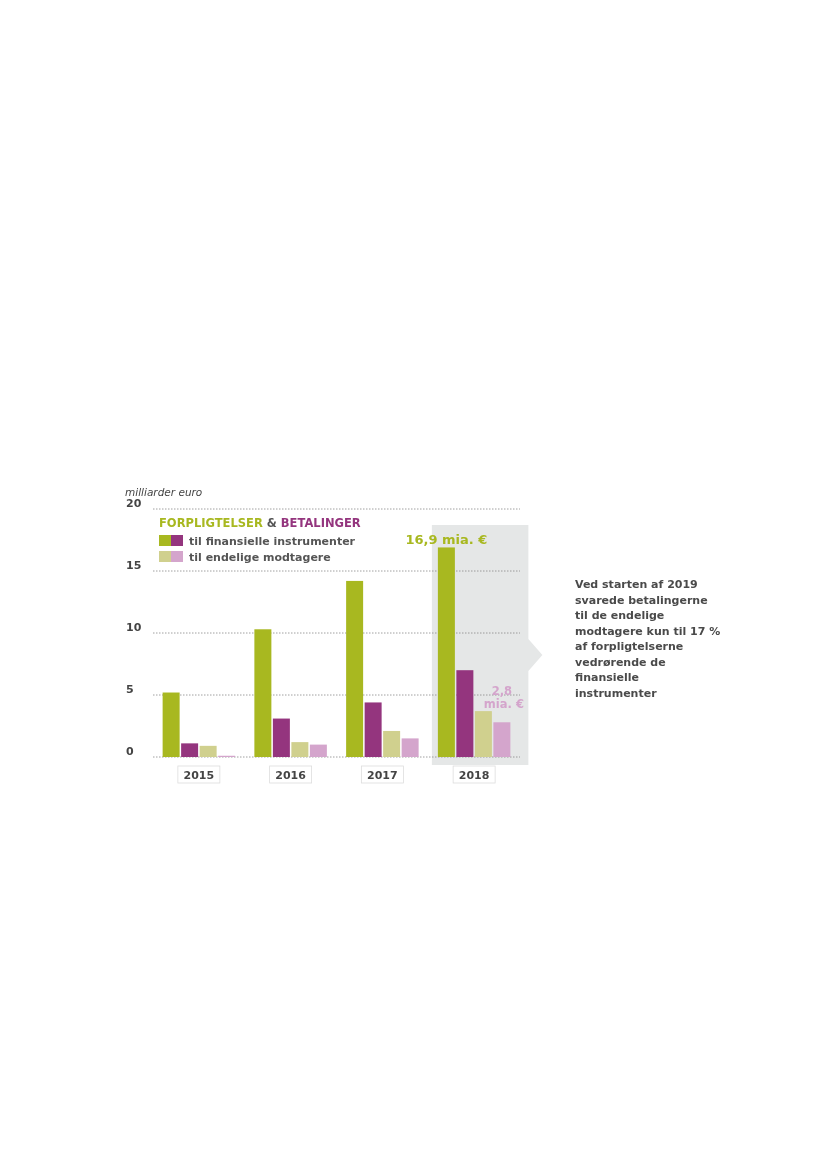 The height and width of the screenshot is (1169, 827). What do you see at coordinates (474, 775) in the screenshot?
I see `x-tick-label: 2018` at bounding box center [474, 775].